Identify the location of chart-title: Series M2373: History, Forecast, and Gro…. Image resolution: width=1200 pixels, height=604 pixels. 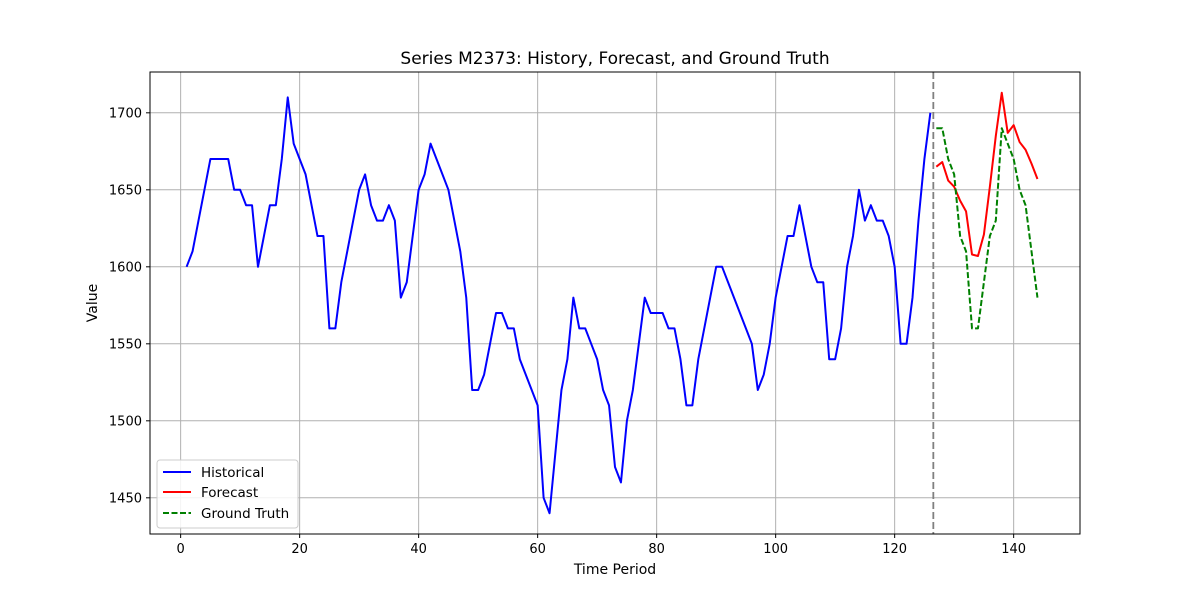
(614, 59).